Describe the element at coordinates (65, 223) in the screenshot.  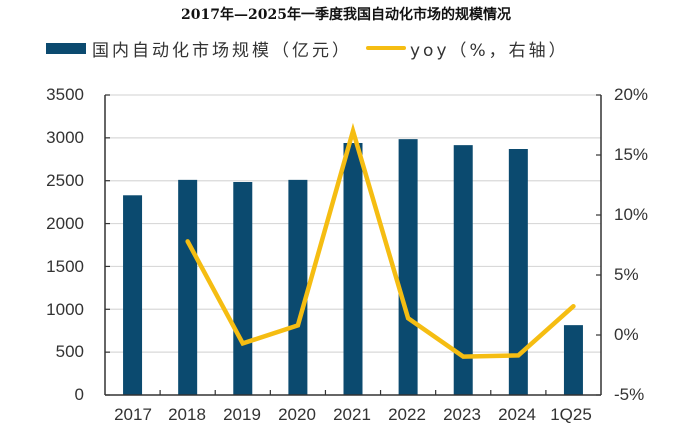
I see `y-tick-left: 2000` at that location.